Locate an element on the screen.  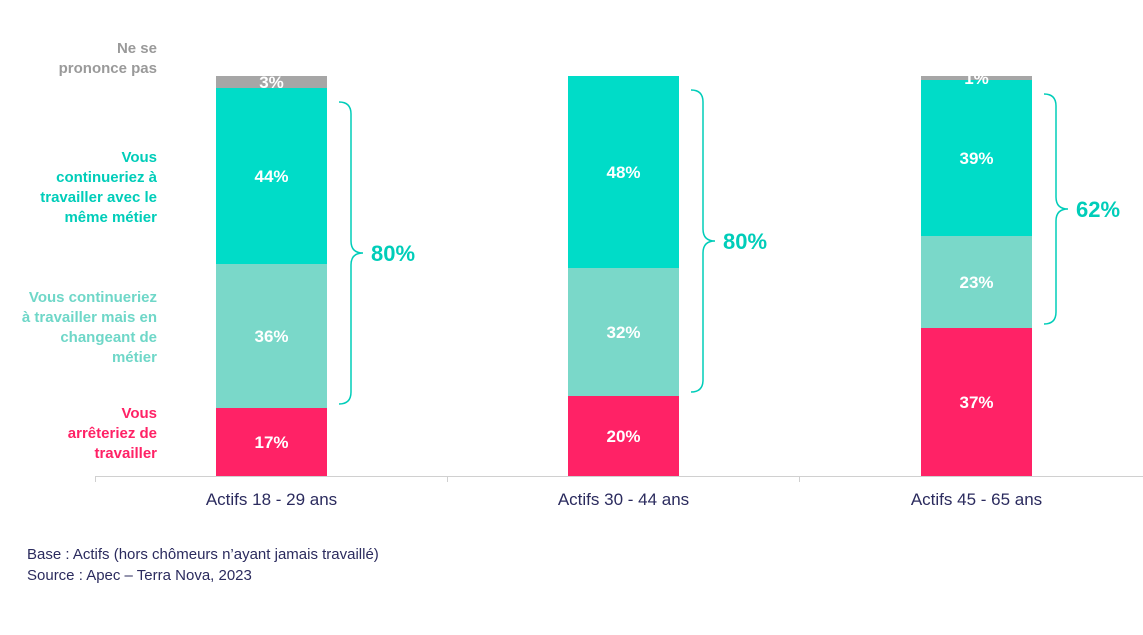
data-label-1-4: 3% is located at coordinates (271, 82).